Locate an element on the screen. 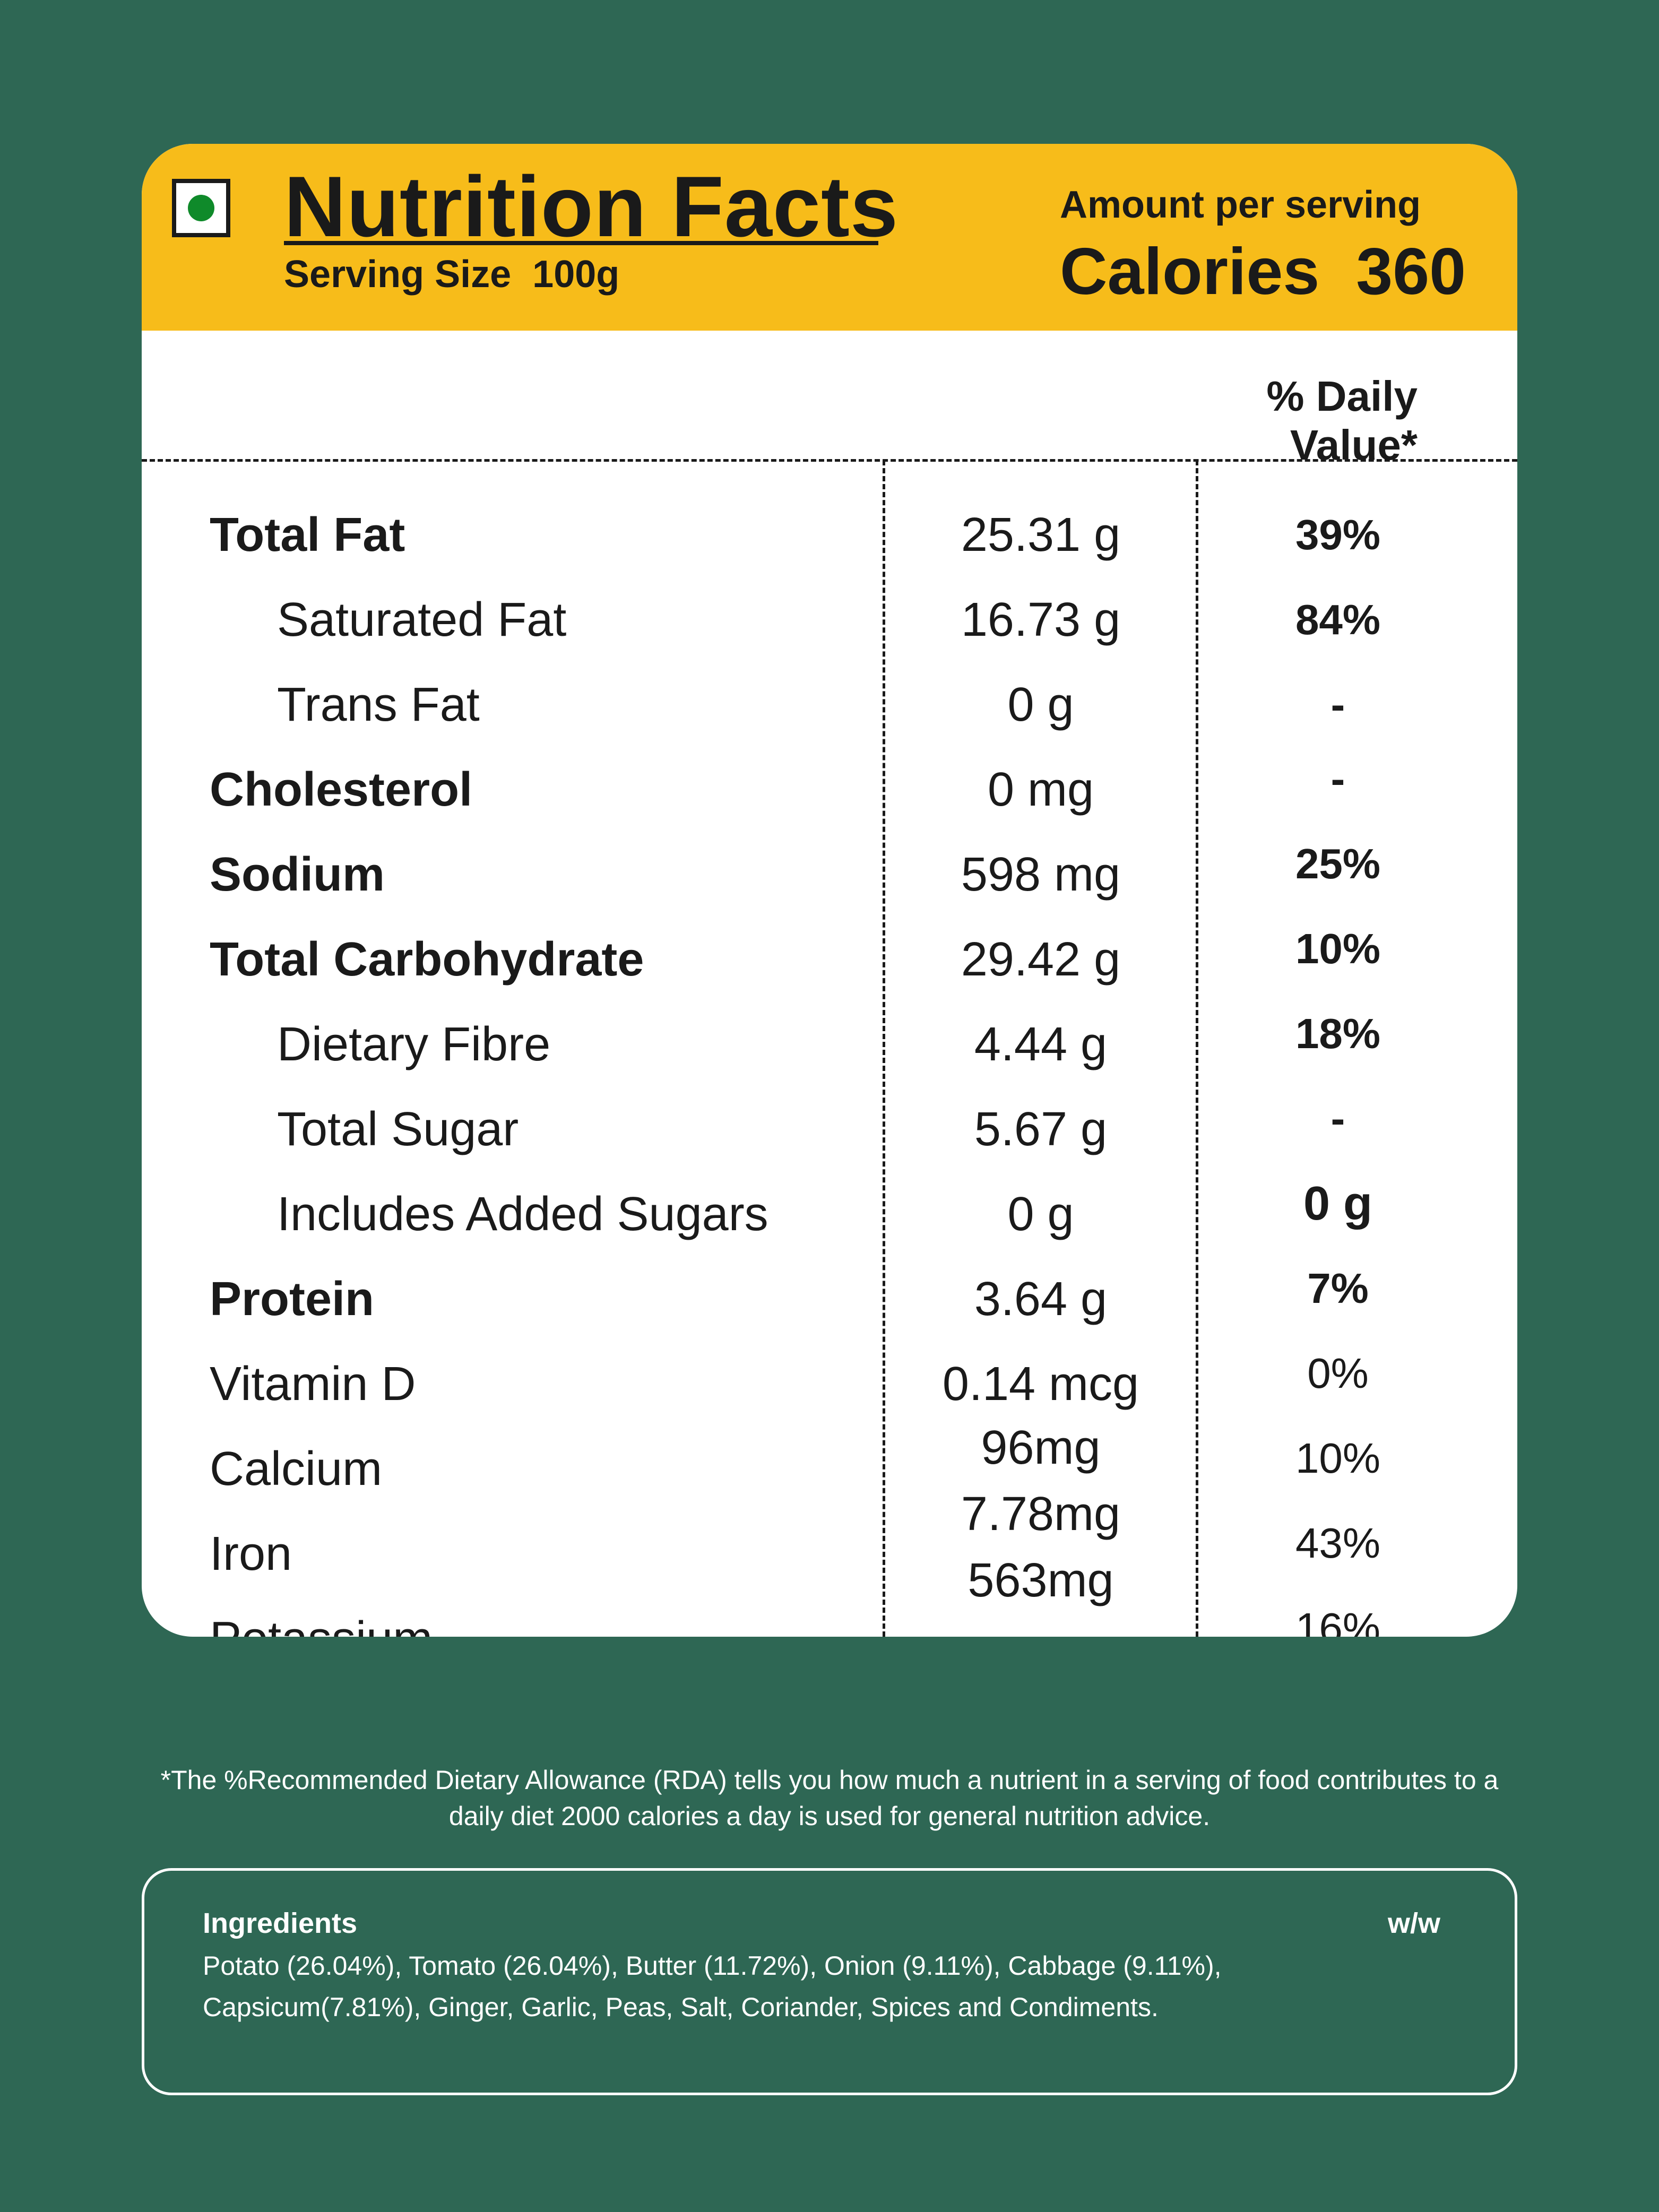 This screenshot has height=2212, width=1659. dashed-column-divider-dv is located at coordinates (1197, 1048).